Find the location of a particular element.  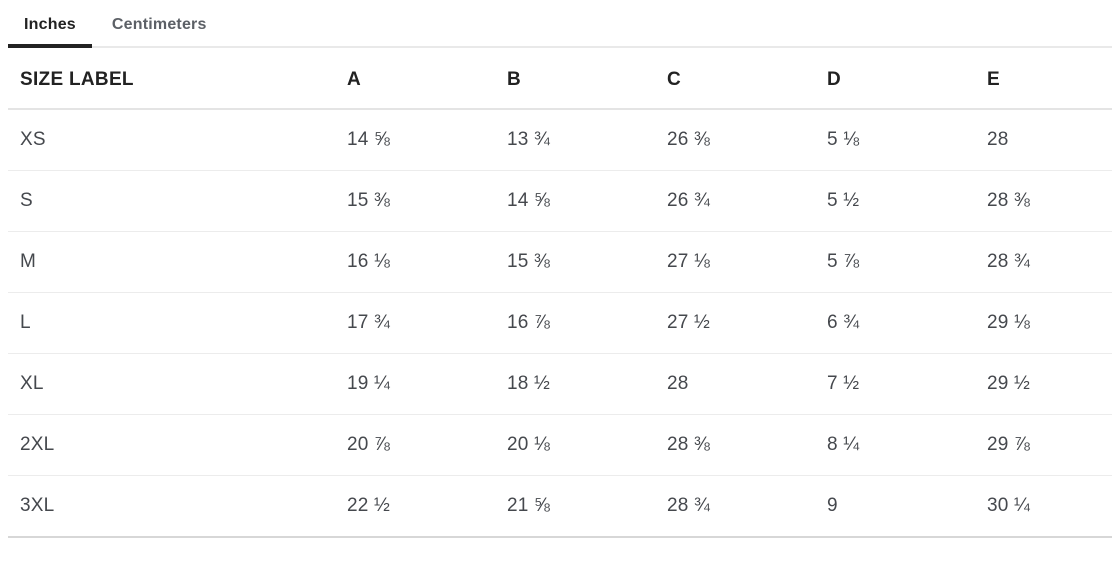

header-row: SIZE LABEL A B C D E is located at coordinates (560, 79).